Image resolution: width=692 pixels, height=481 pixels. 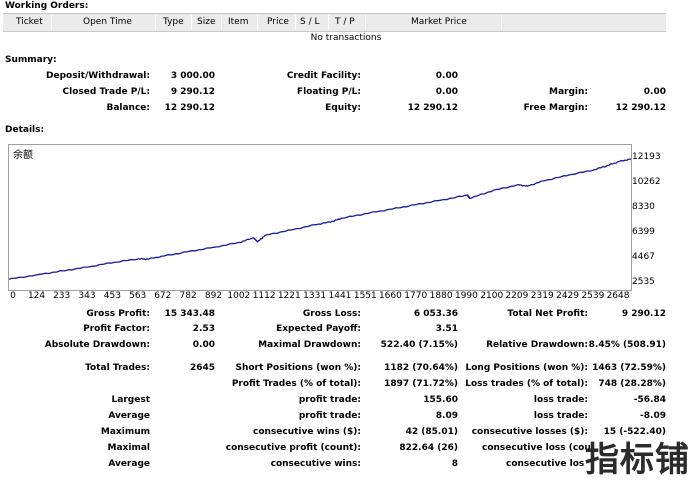 I want to click on x-tick-label: 1990, so click(x=466, y=296).